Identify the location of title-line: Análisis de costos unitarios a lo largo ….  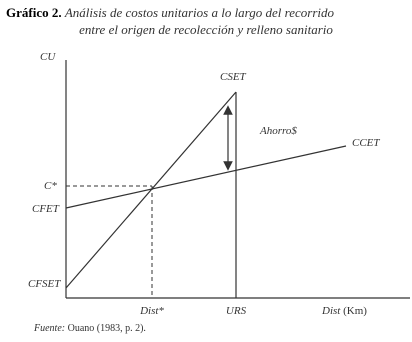
(199, 12).